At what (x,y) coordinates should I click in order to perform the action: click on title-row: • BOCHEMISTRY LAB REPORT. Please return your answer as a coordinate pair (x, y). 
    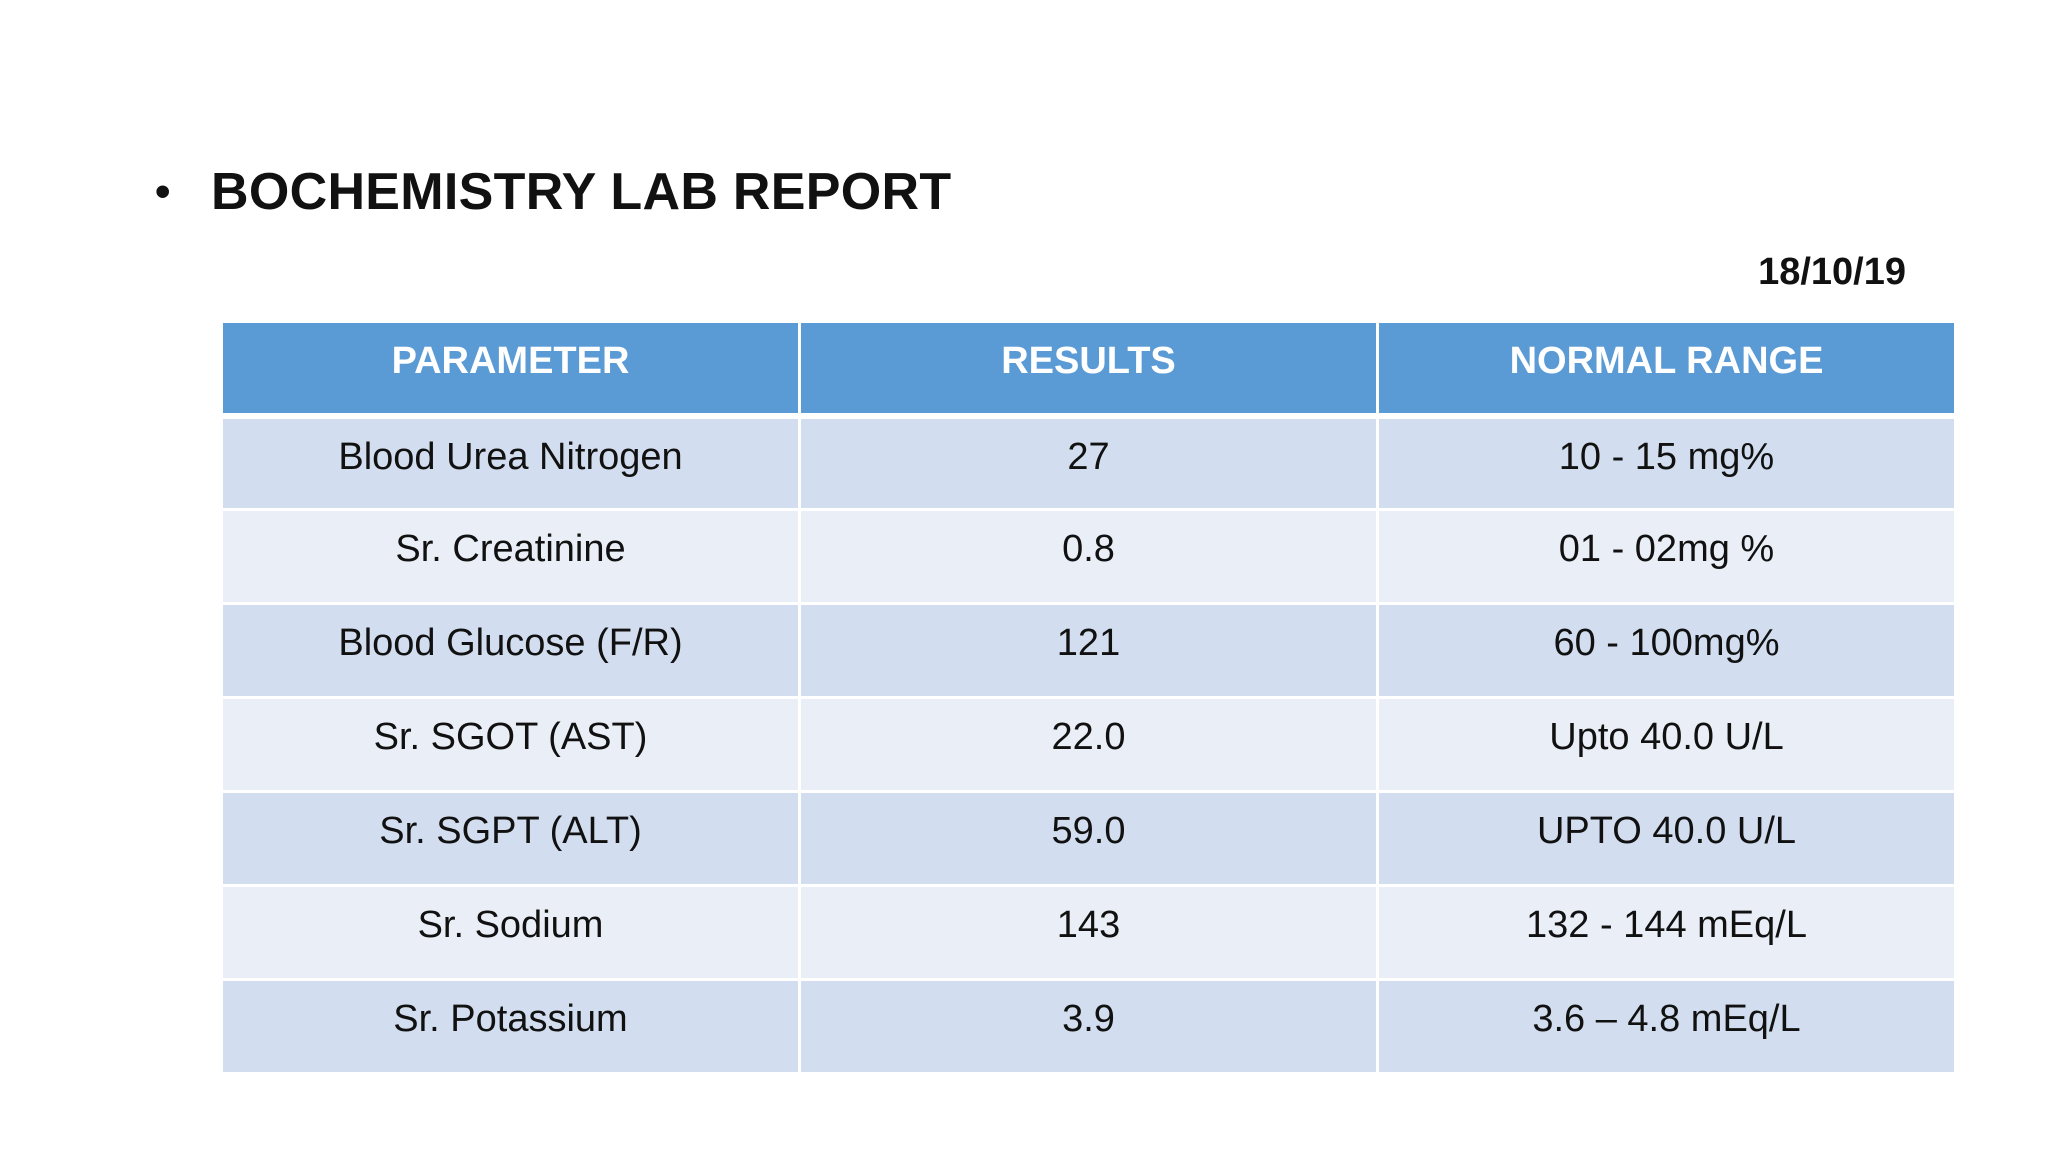
    Looking at the image, I should click on (553, 192).